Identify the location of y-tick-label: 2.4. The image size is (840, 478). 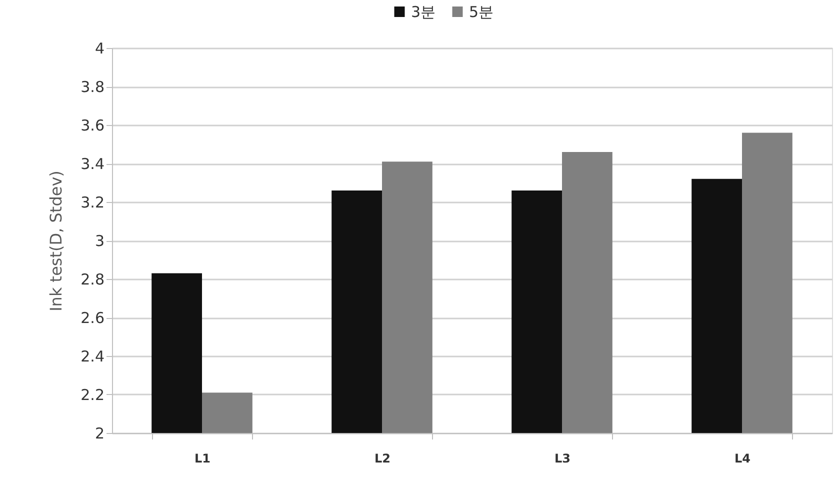
(92, 357).